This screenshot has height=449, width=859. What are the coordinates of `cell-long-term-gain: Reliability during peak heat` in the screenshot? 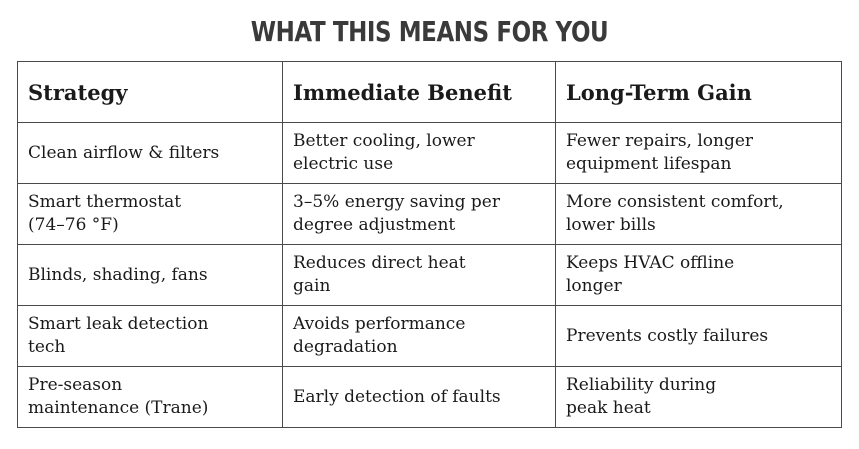 It's located at (698, 397).